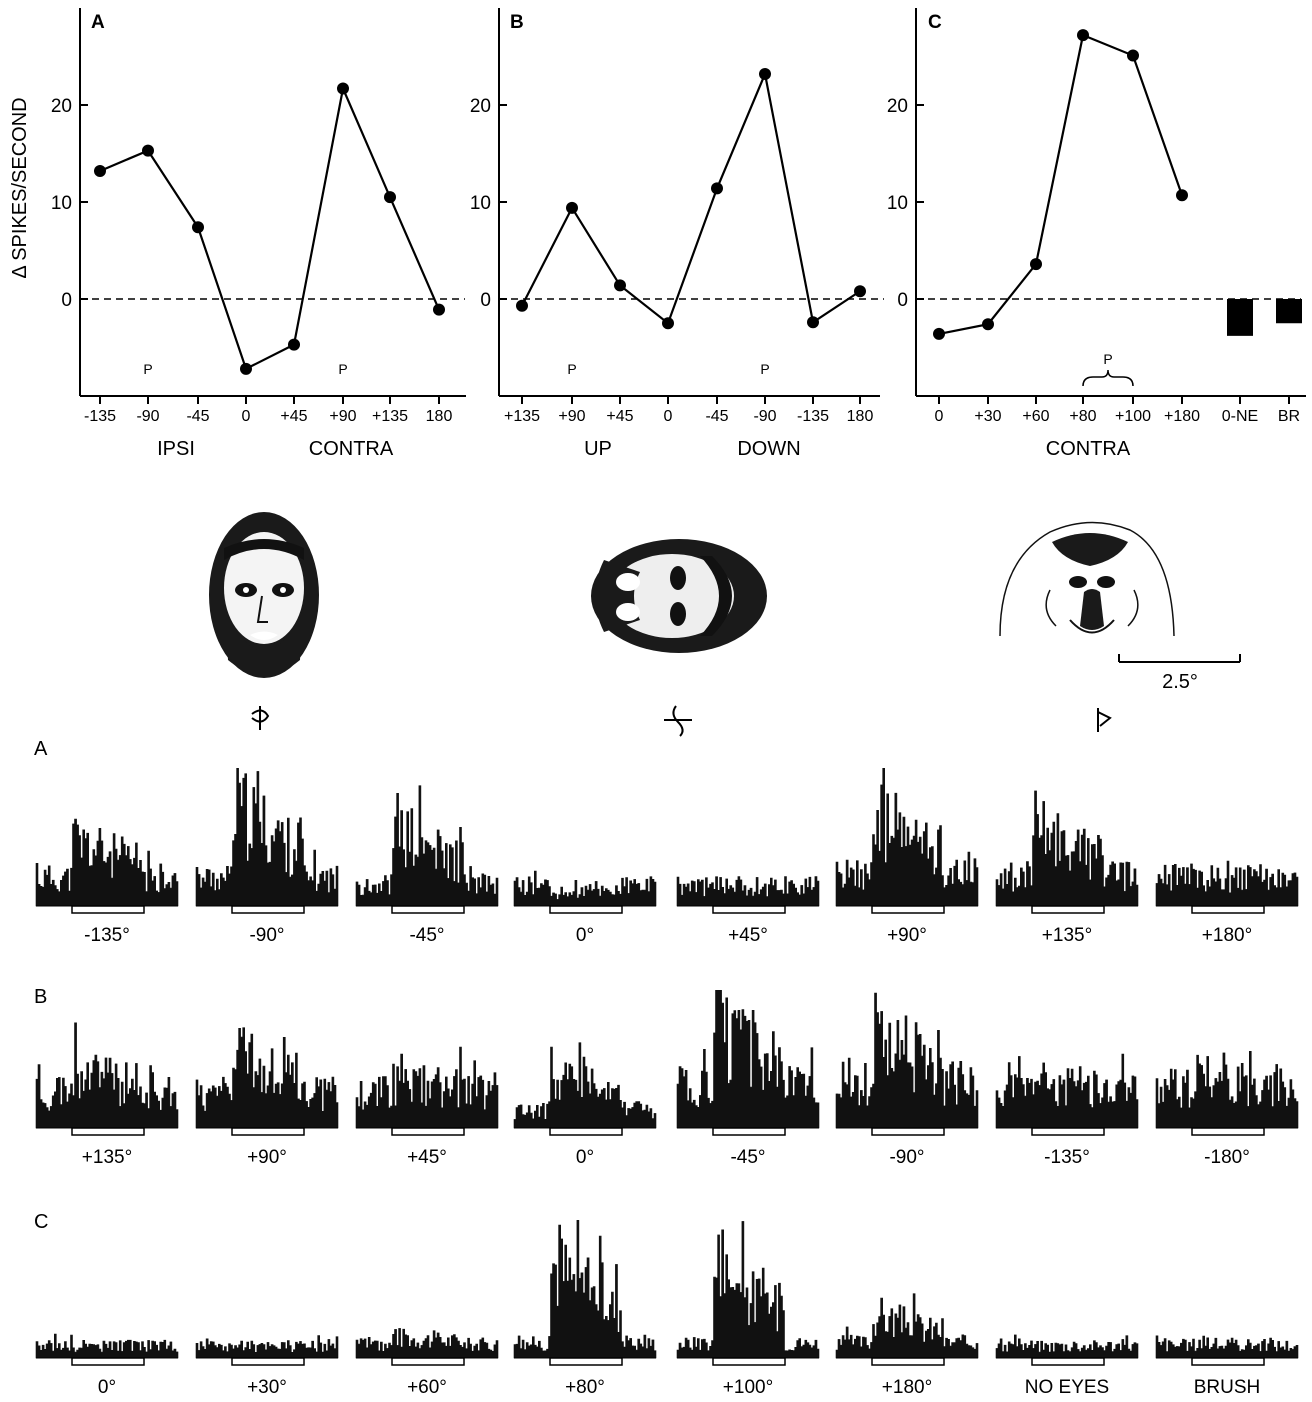 This screenshot has width=1312, height=1402. Describe the element at coordinates (1104, 720) in the screenshot. I see `rotation-monkey-icon` at that location.